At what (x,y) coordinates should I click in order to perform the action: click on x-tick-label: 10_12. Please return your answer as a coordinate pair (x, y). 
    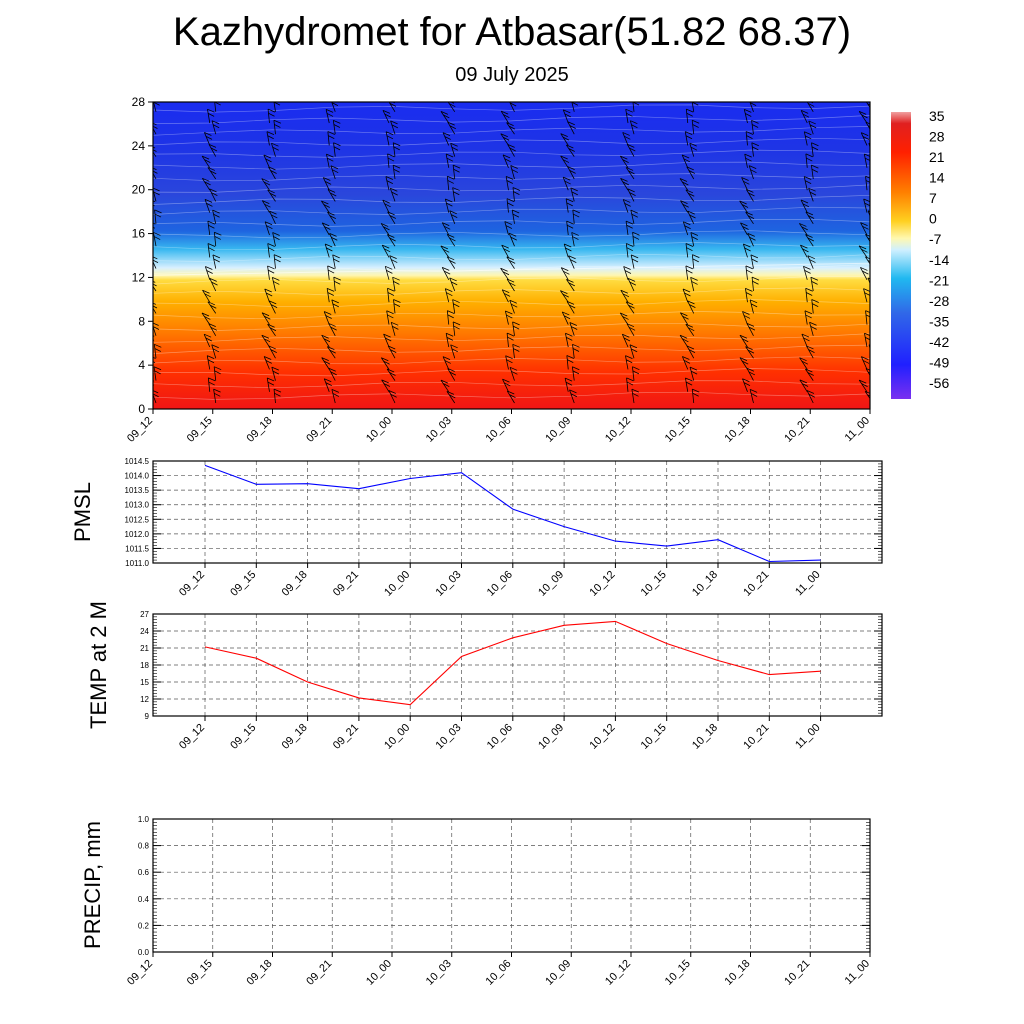
    Looking at the image, I should click on (618, 430).